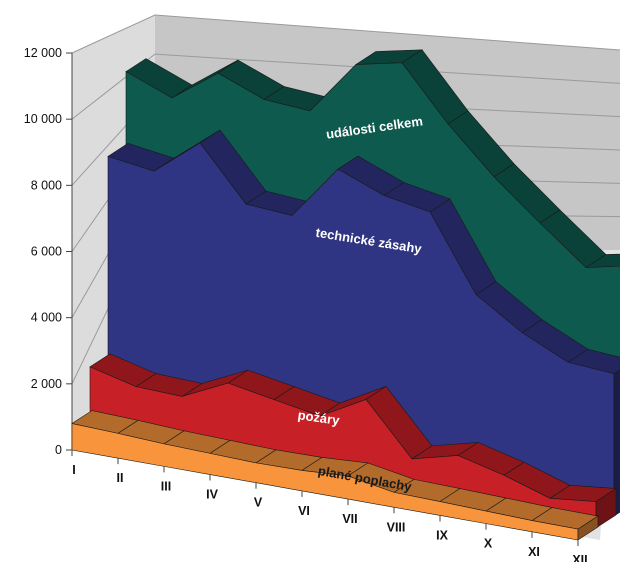 This screenshot has width=620, height=562. What do you see at coordinates (258, 503) in the screenshot?
I see `x-tick-label: V` at bounding box center [258, 503].